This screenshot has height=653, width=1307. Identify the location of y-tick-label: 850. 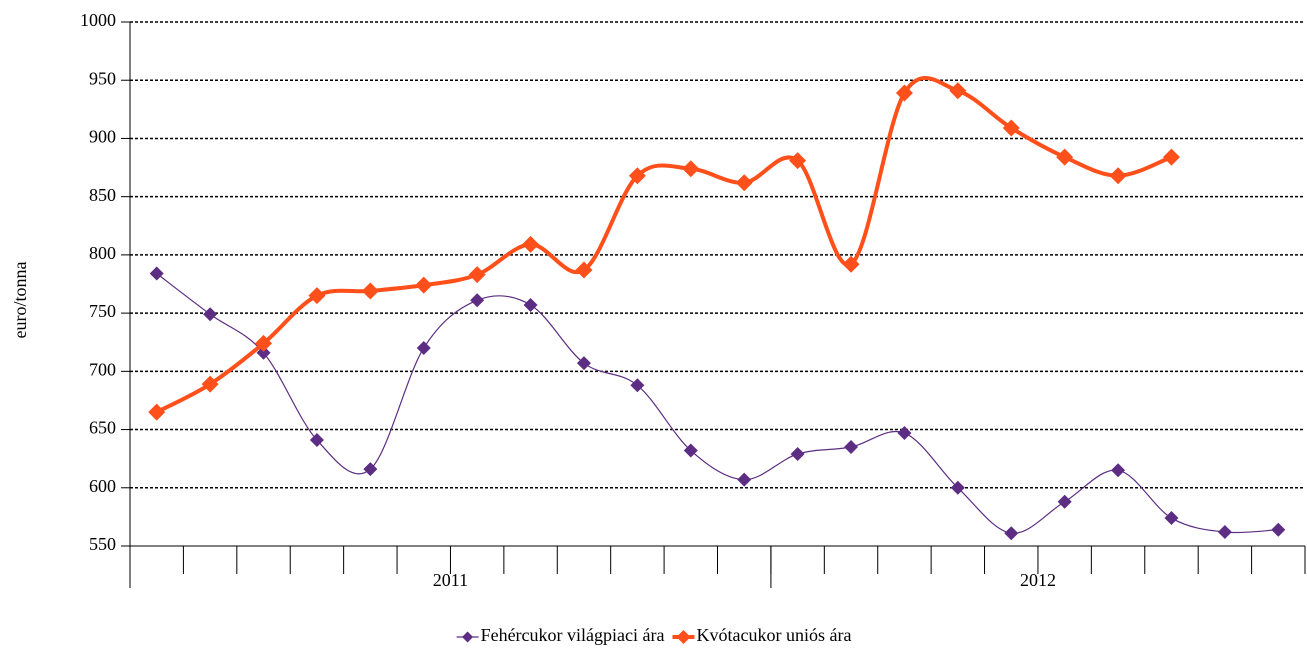
(102, 195).